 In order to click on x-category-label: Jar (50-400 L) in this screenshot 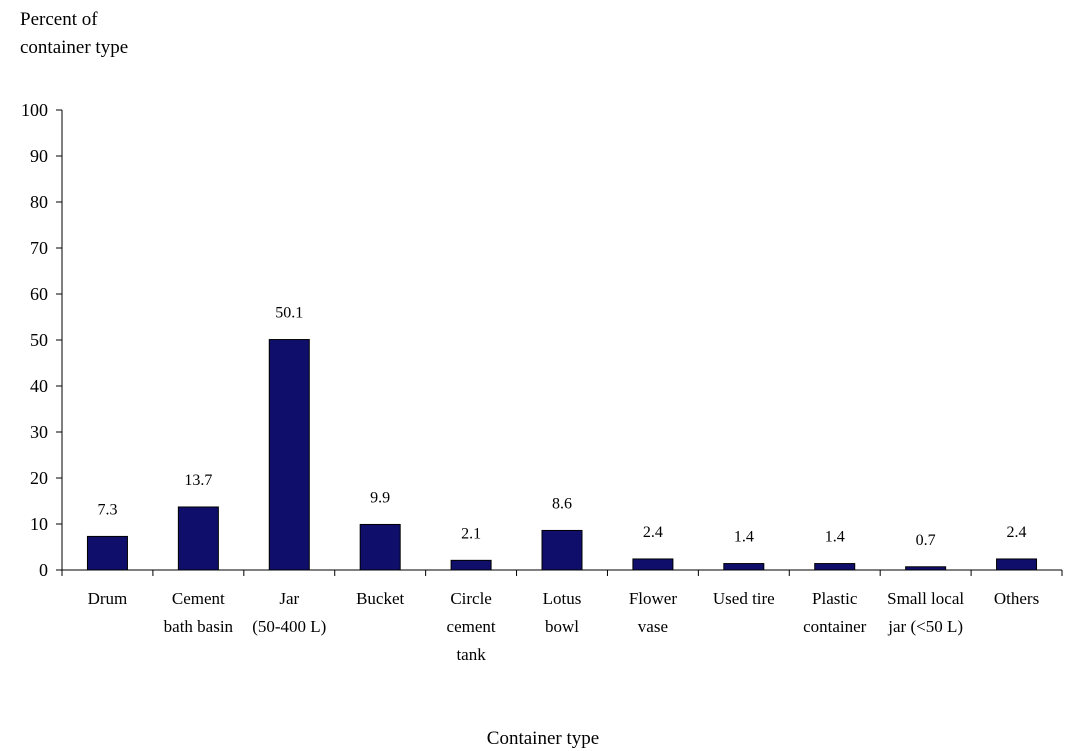, I will do `click(289, 612)`.